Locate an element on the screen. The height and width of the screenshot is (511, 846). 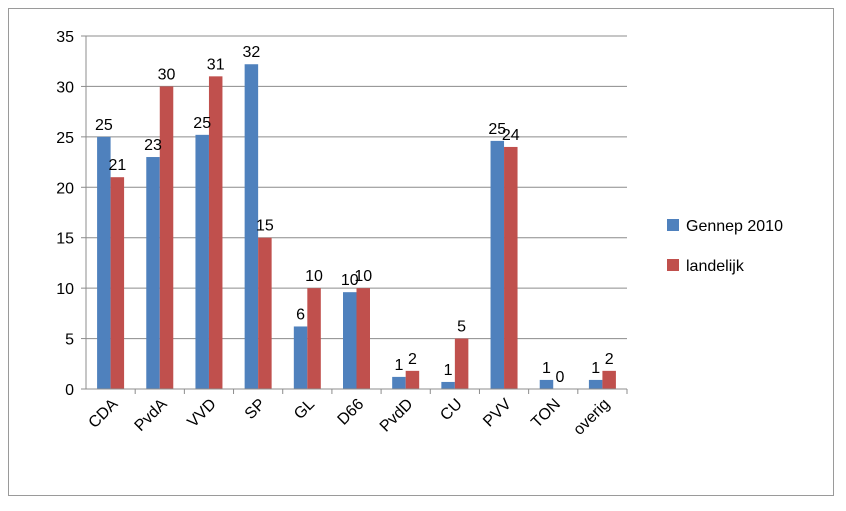
bar-landelijk-cu is located at coordinates (461, 363).